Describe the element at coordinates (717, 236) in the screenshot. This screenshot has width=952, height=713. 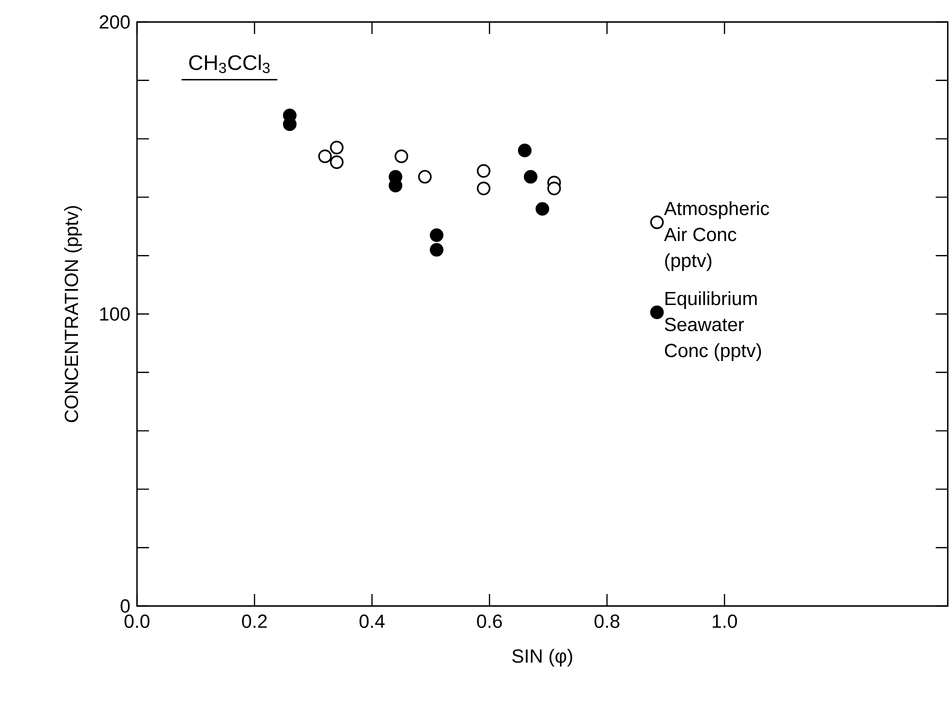
I see `legend-label: Atmospheric Air Conc (pptv)` at that location.